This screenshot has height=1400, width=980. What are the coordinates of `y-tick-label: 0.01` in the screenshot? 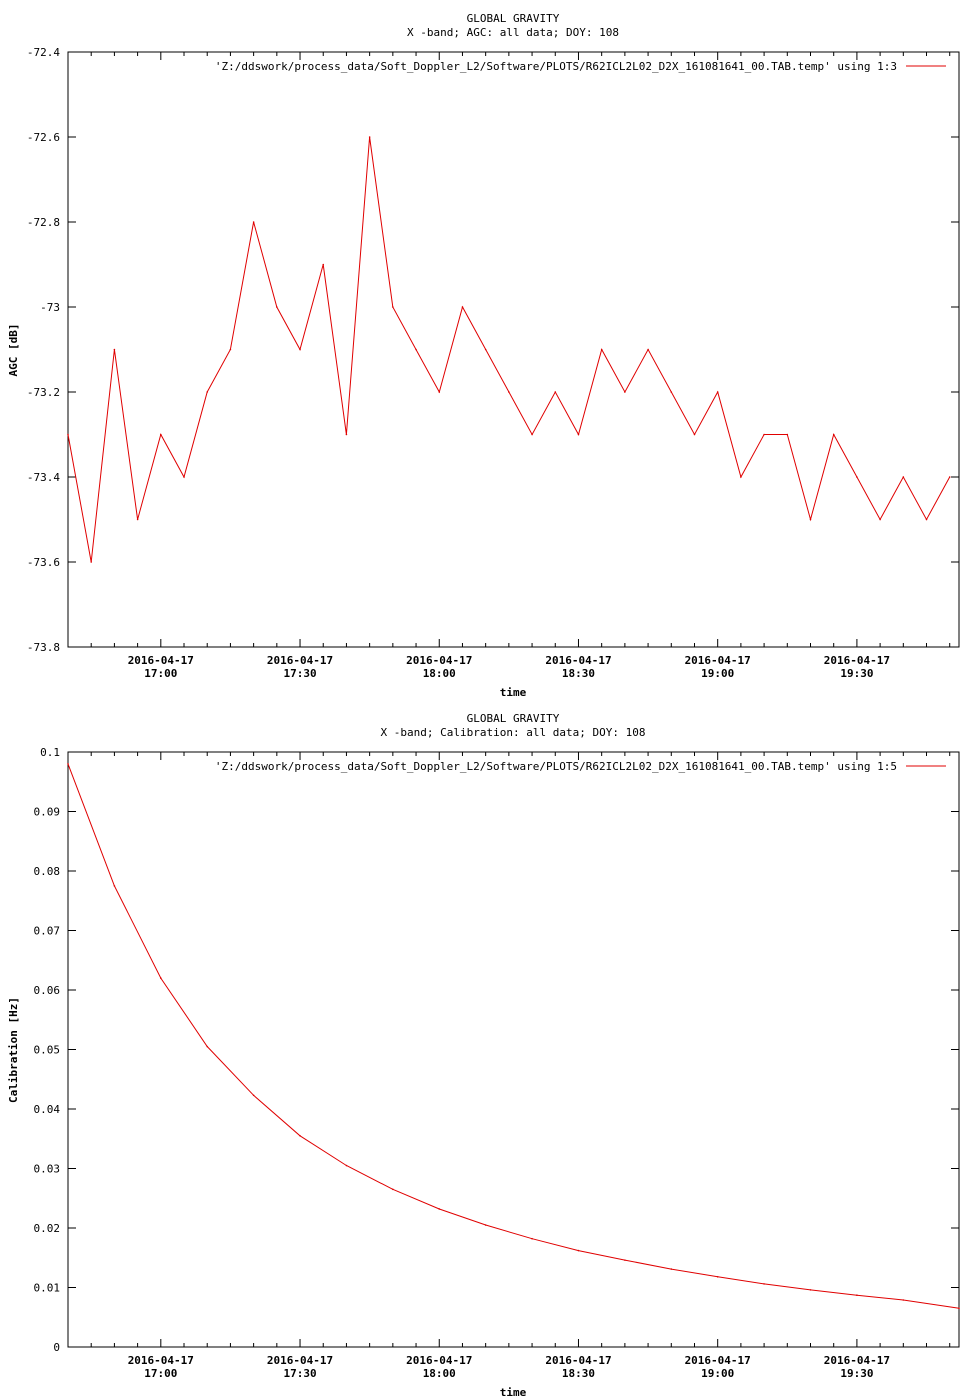 It's located at (47, 1288).